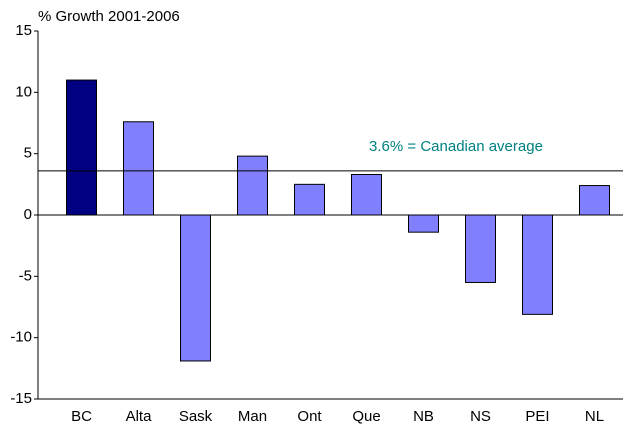 The image size is (624, 433). I want to click on y-tick-label: 0, so click(28, 214).